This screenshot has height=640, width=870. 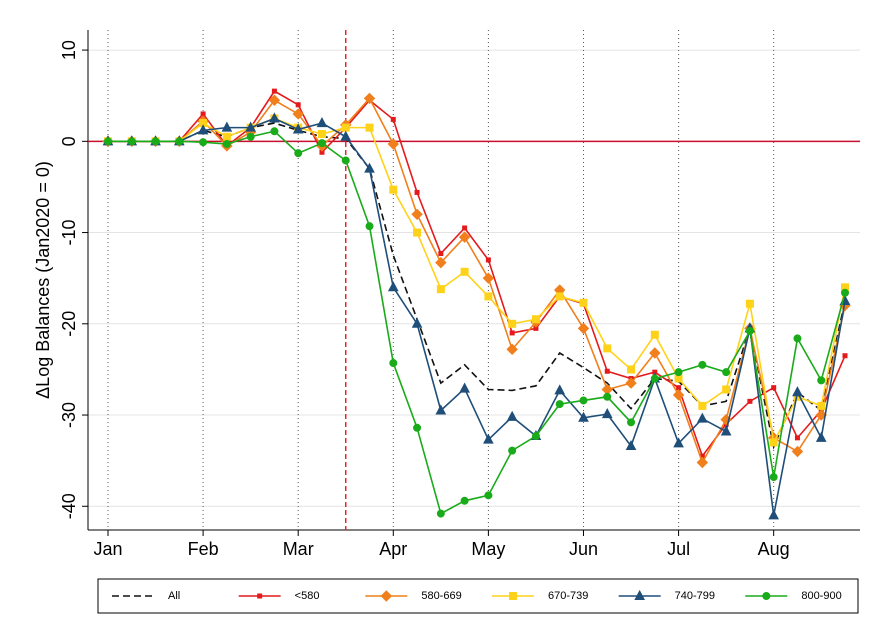 What do you see at coordinates (69, 506) in the screenshot?
I see `y-tick-label: -40` at bounding box center [69, 506].